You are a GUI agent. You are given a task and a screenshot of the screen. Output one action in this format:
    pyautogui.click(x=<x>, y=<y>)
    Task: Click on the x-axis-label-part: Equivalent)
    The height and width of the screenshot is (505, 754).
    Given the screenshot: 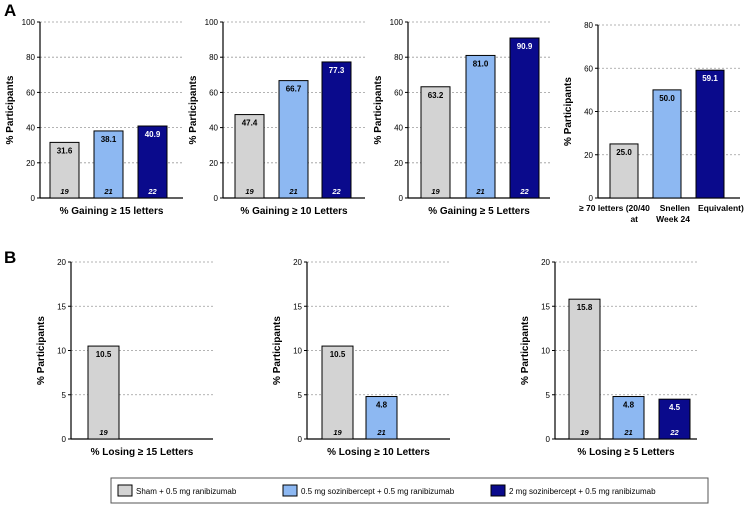 What is the action you would take?
    pyautogui.click(x=721, y=208)
    